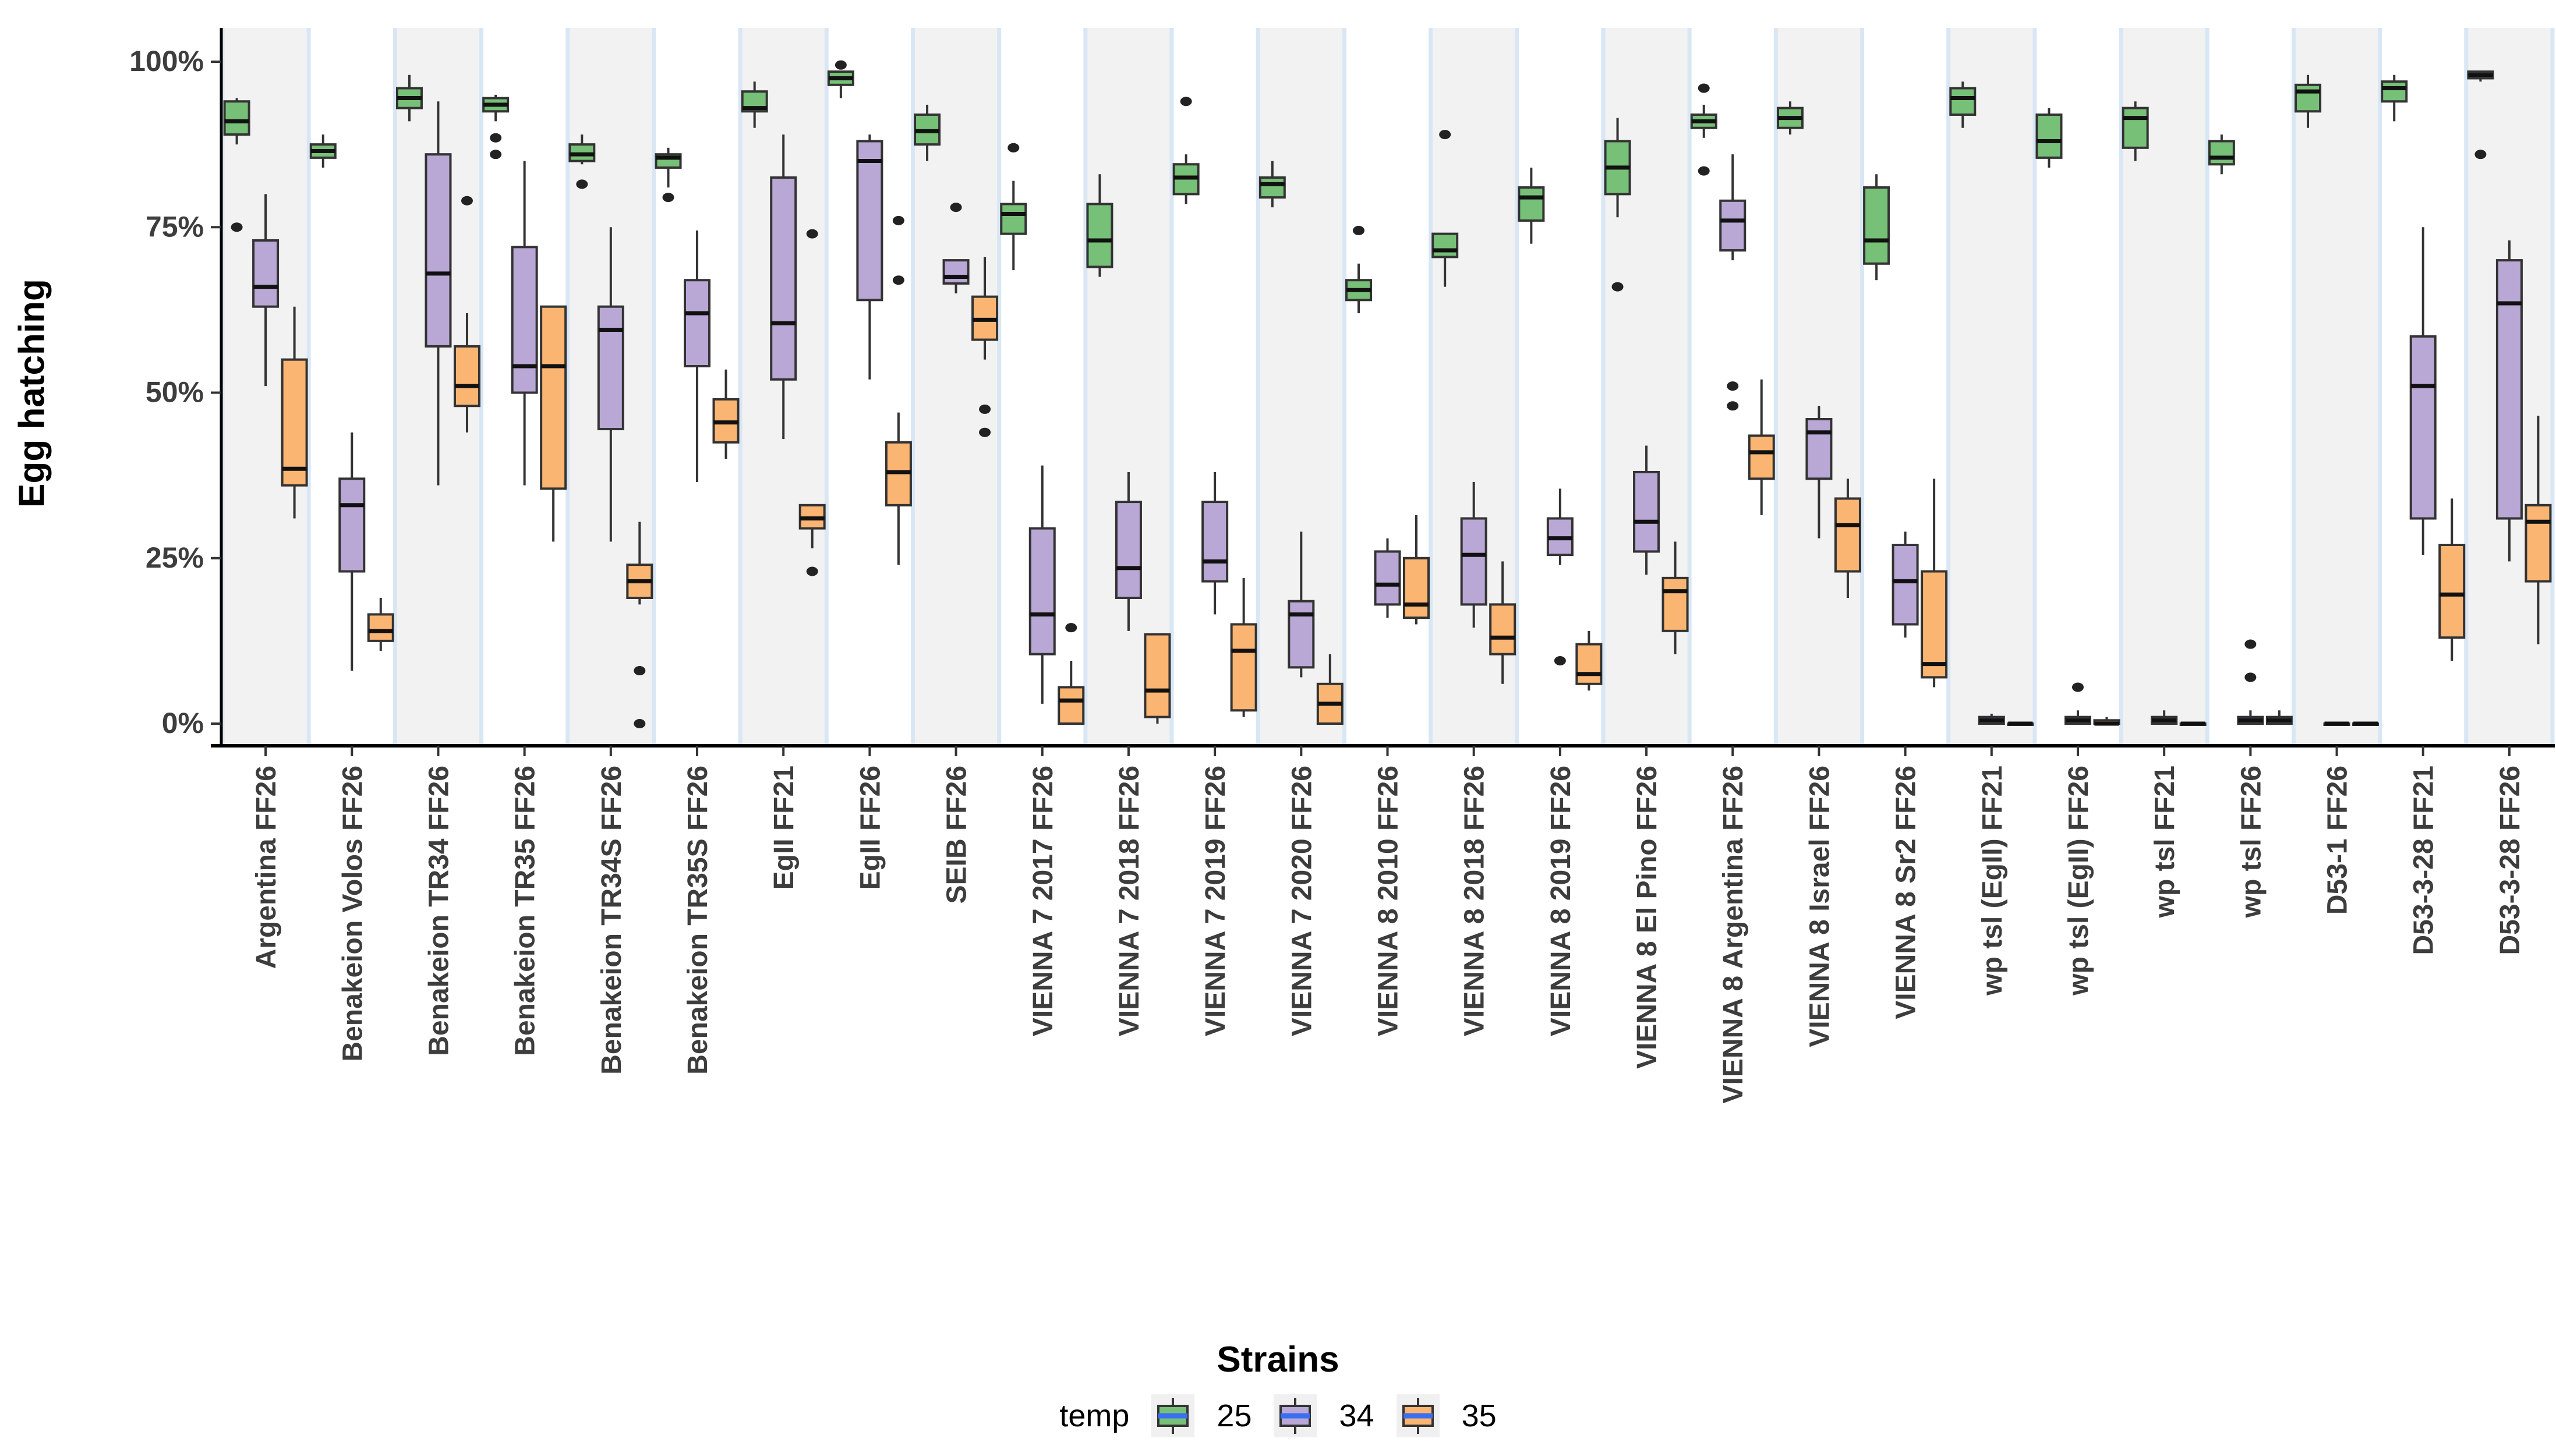  Describe the element at coordinates (1301, 901) in the screenshot. I see `x-tick-label-strain: VIENNA 7 2020 FF26` at that location.